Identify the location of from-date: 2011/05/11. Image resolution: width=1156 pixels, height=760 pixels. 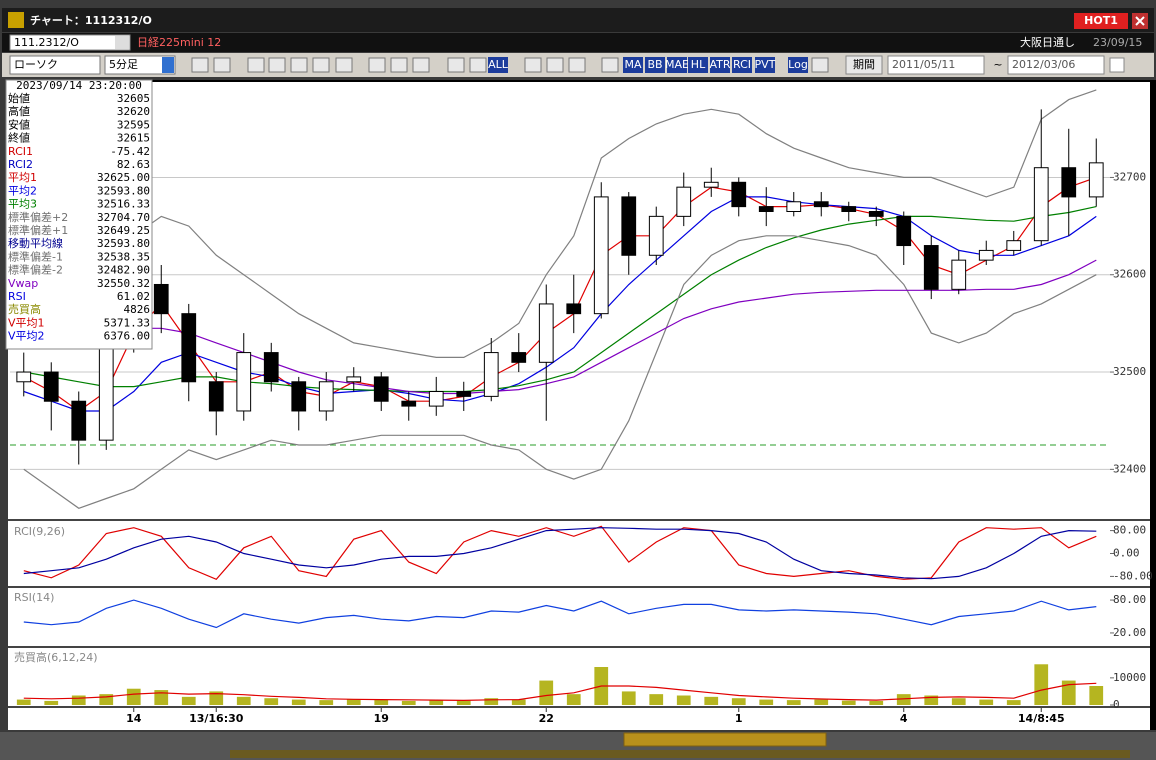
(923, 64).